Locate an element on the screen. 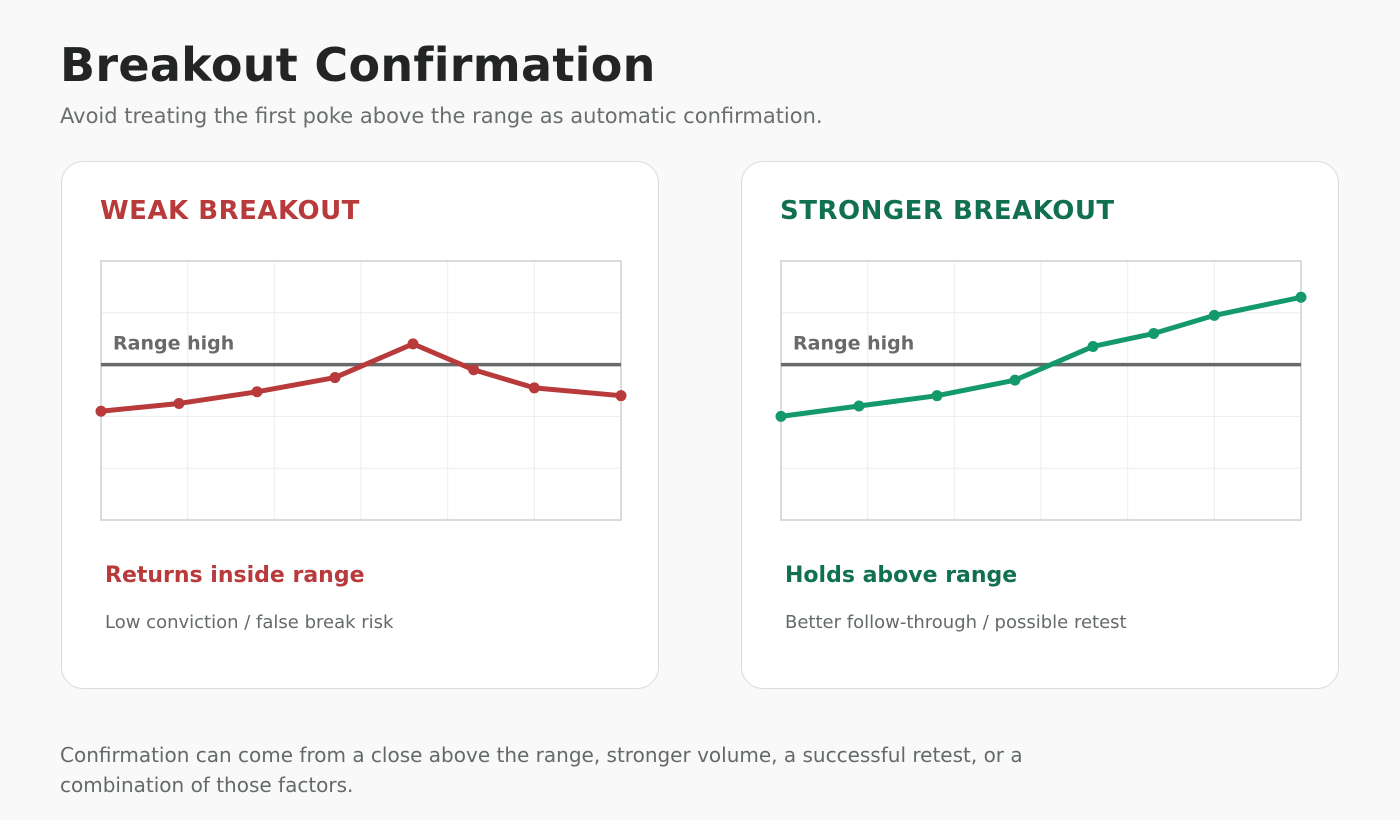 The image size is (1400, 820). stronger-breakout-chart: Range high is located at coordinates (1041, 390).